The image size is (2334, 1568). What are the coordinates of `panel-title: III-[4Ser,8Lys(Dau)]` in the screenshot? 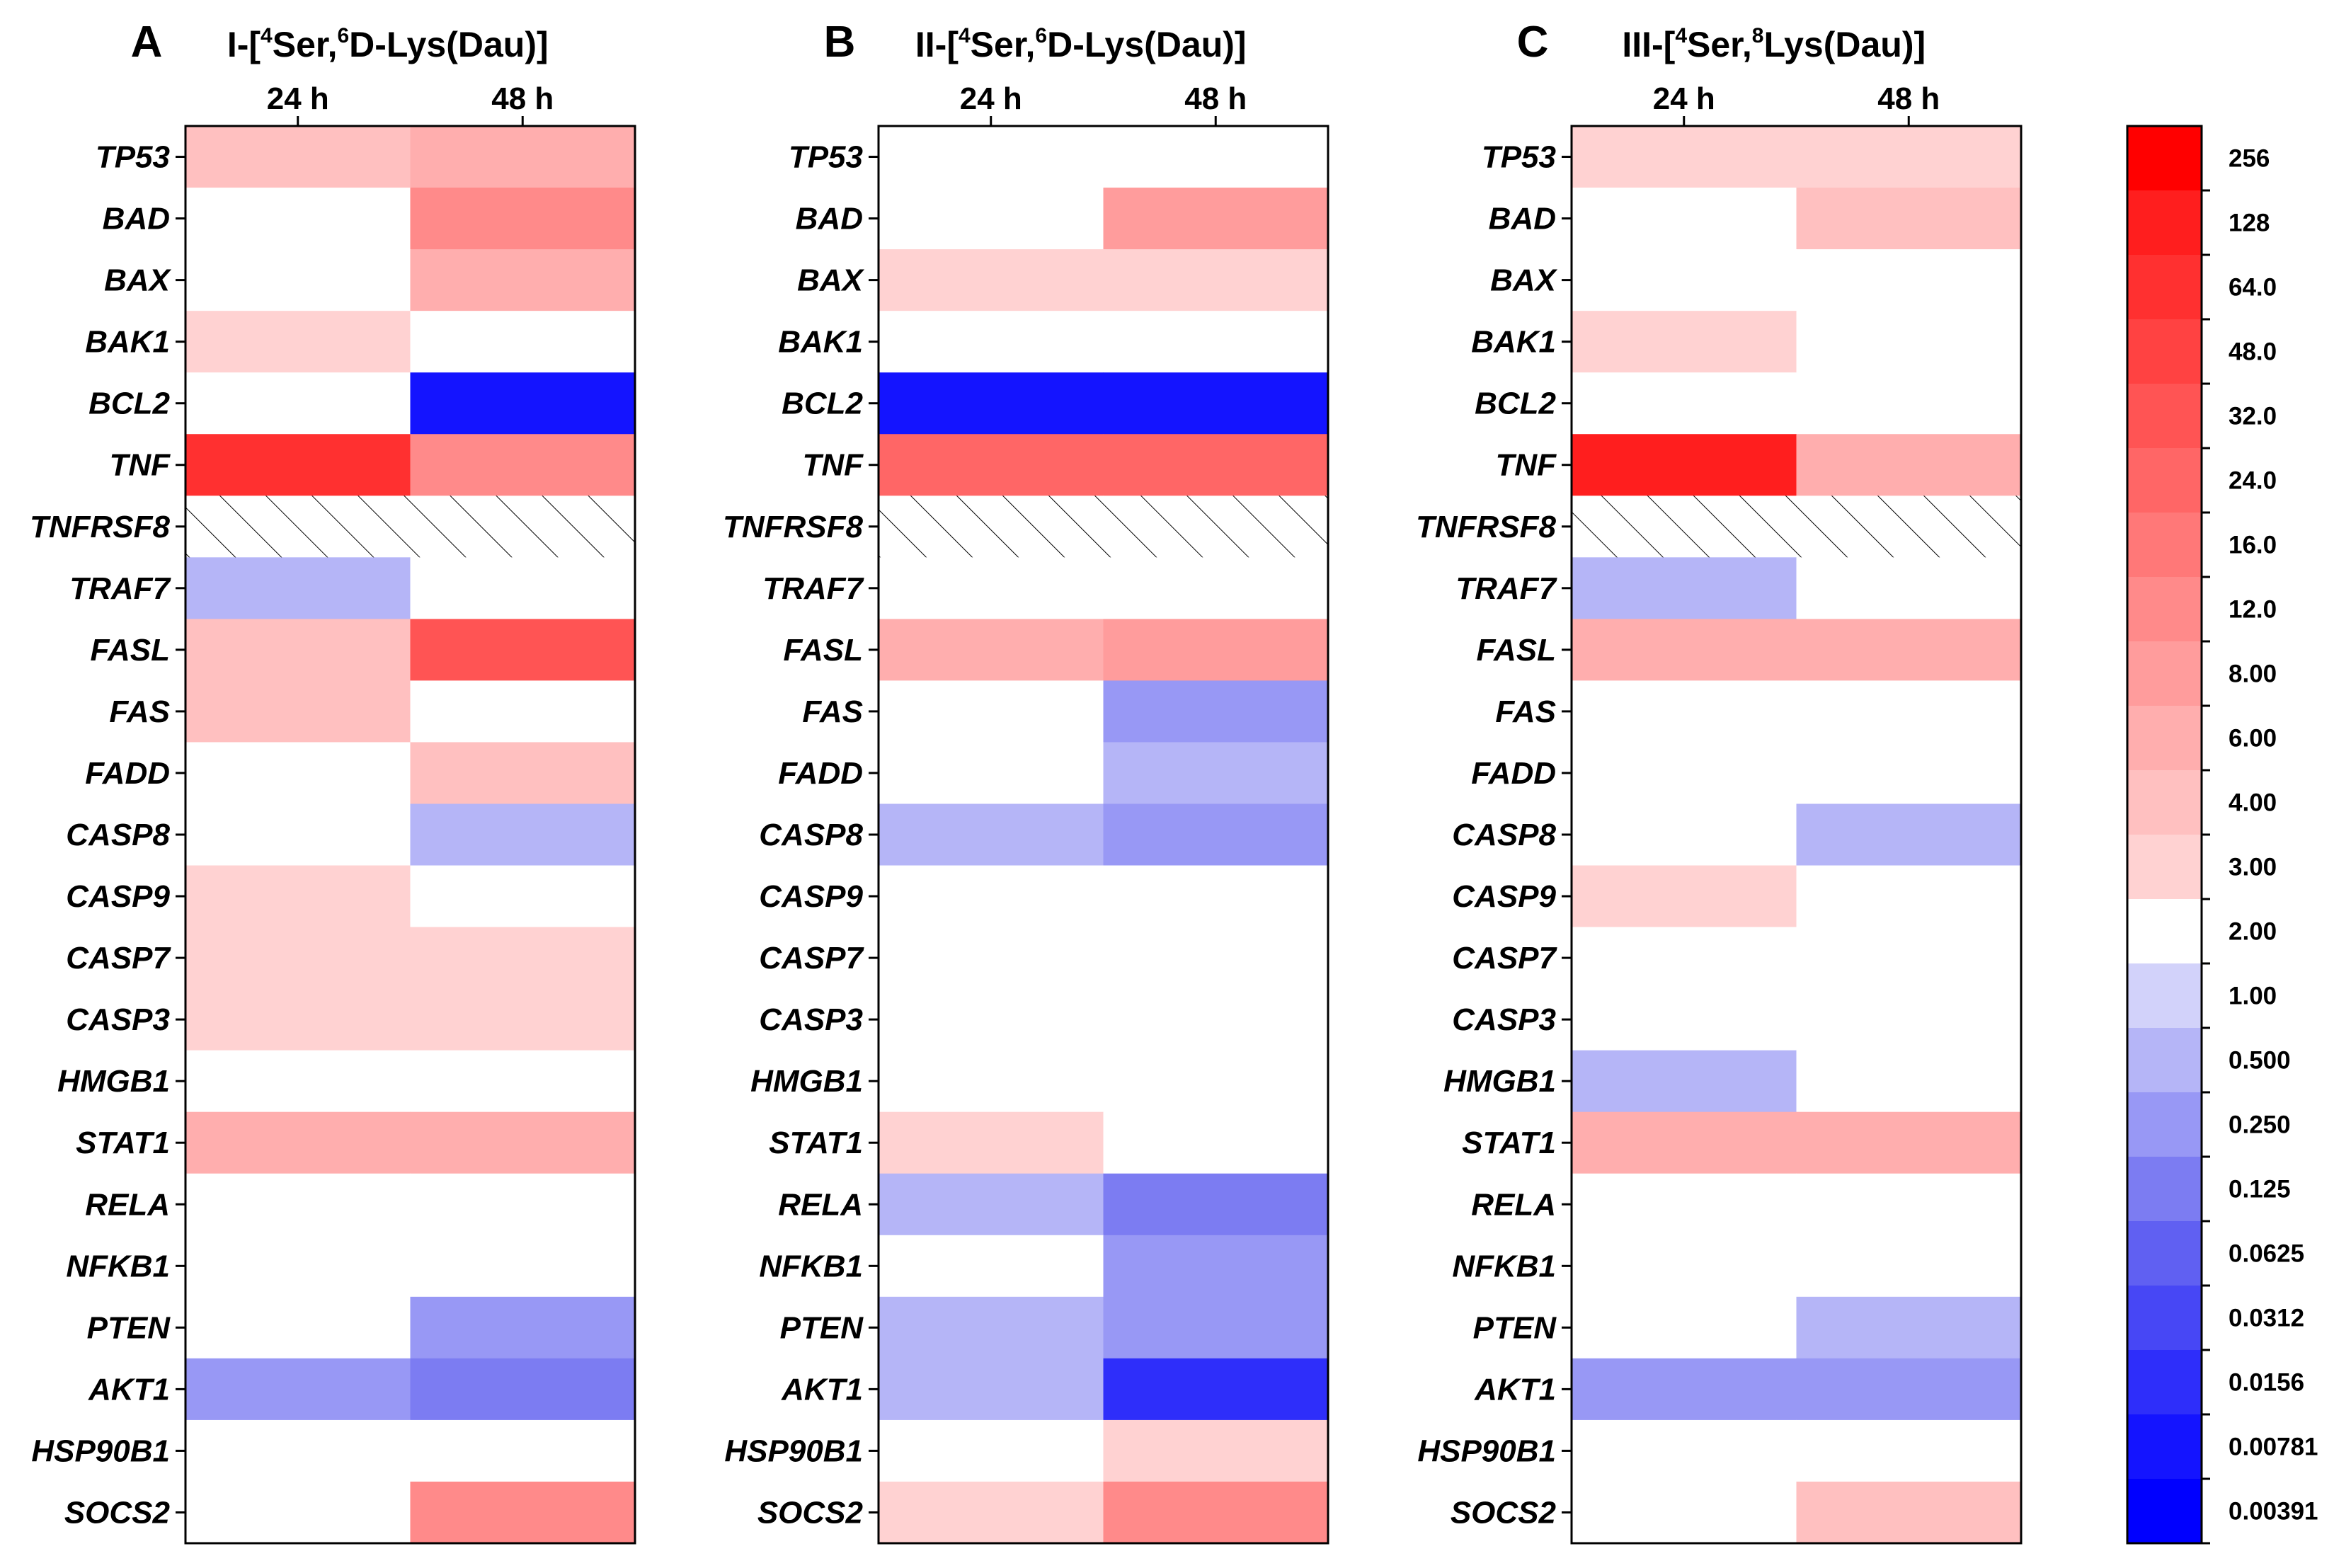 It's located at (1774, 44).